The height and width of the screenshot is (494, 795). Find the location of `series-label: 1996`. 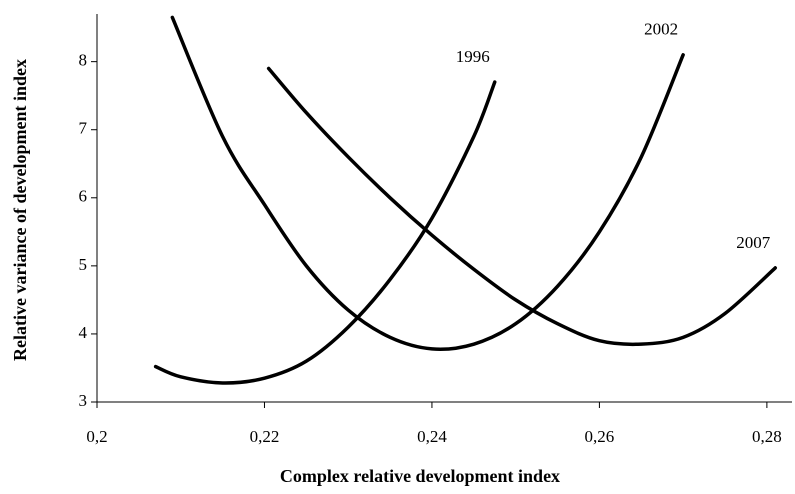

series-label: 1996 is located at coordinates (473, 56).